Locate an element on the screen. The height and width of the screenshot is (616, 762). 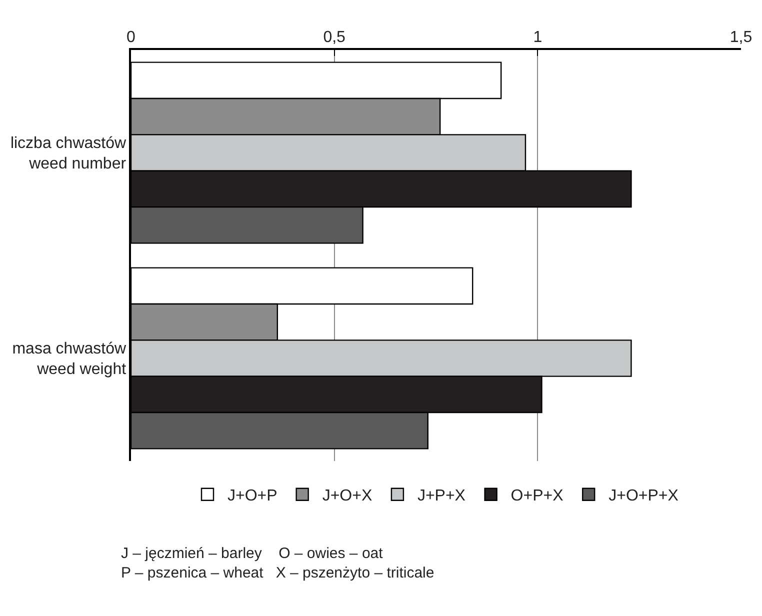
y-tick-label: masa chwastów weed weight is located at coordinates (69, 359).